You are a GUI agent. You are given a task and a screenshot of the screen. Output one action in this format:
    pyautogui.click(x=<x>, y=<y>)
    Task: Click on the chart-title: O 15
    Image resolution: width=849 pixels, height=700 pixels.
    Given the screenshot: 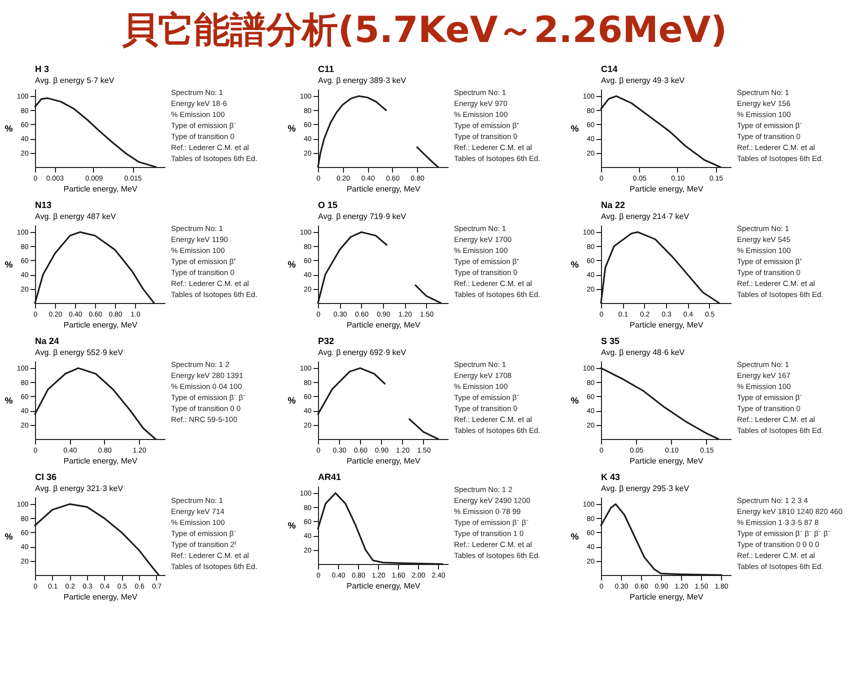 What is the action you would take?
    pyautogui.click(x=328, y=205)
    